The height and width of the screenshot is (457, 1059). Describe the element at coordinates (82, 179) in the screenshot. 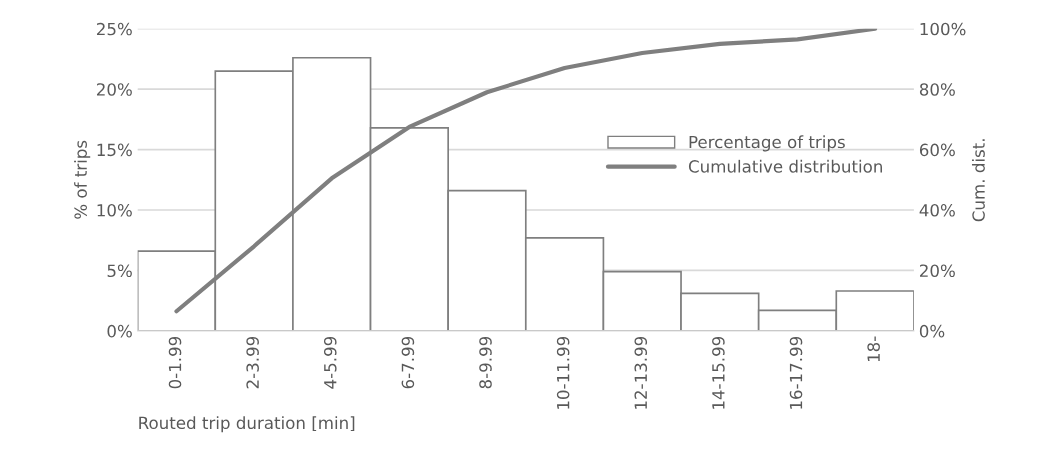

I see `y-axis-title: % of trips` at that location.